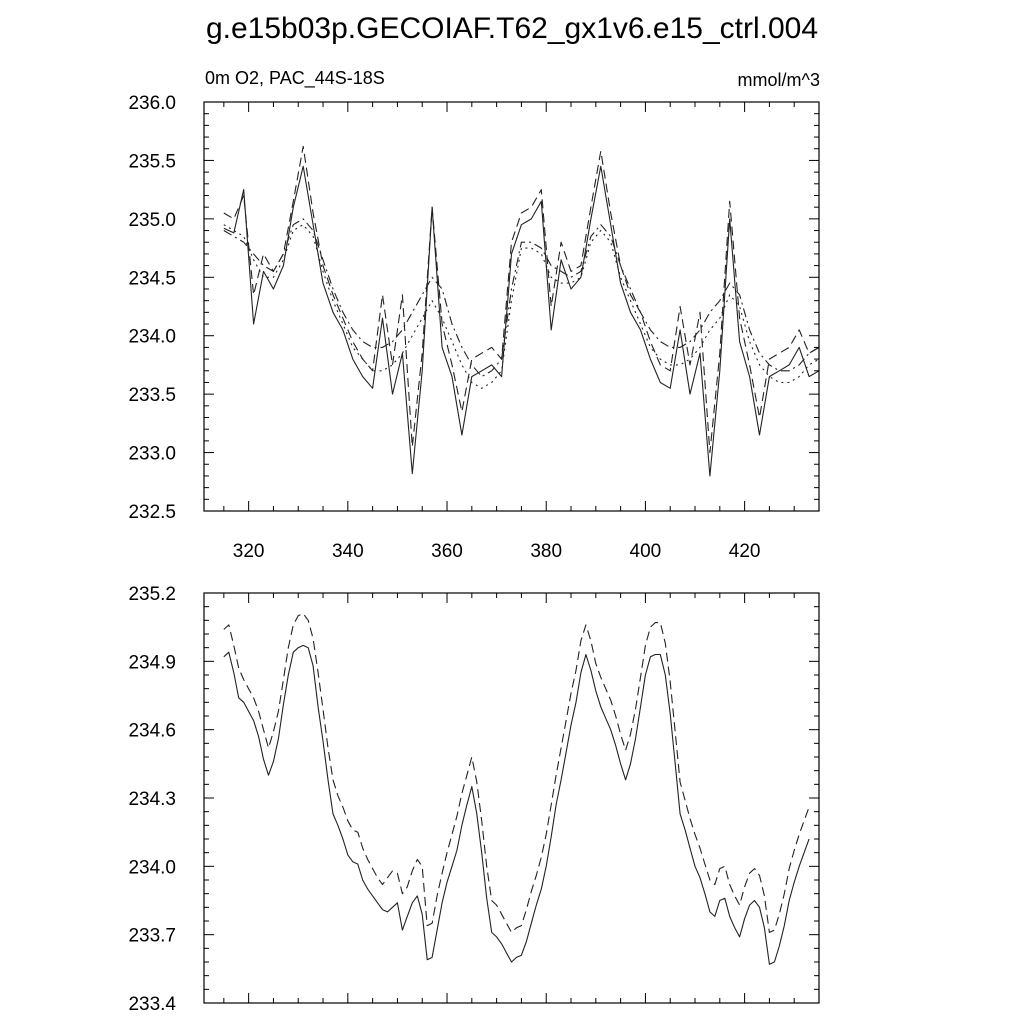 Image resolution: width=1024 pixels, height=1024 pixels. Describe the element at coordinates (497, 551) in the screenshot. I see `top-x-tick-labels: 320 340 360 380 400 420` at that location.